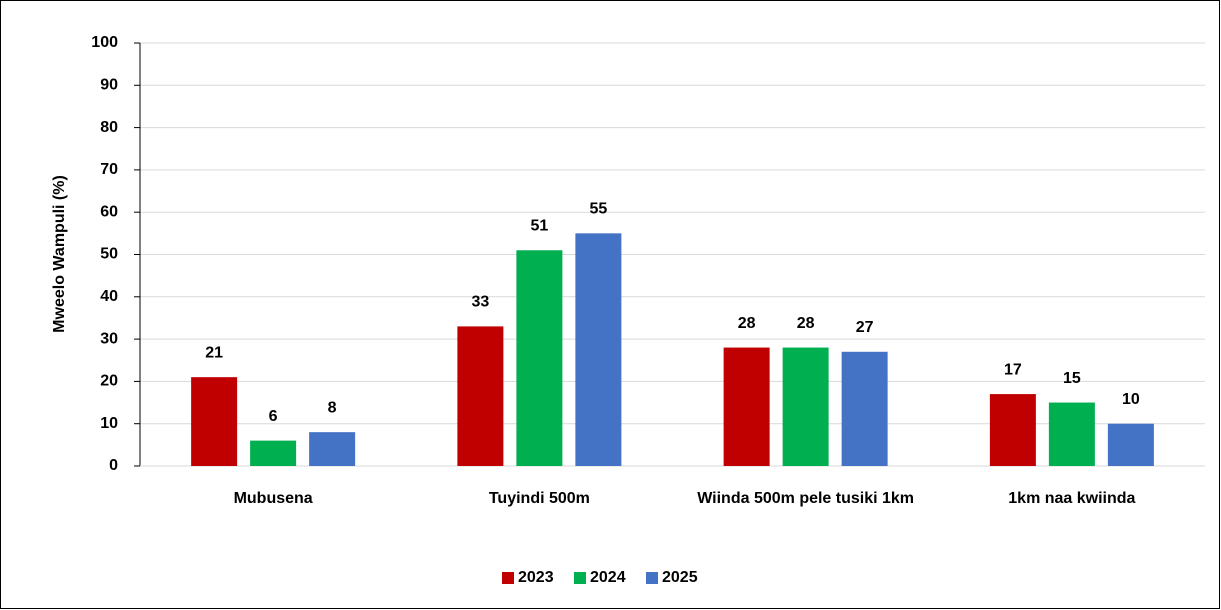 The image size is (1221, 610). I want to click on value-label: 6, so click(273, 416).